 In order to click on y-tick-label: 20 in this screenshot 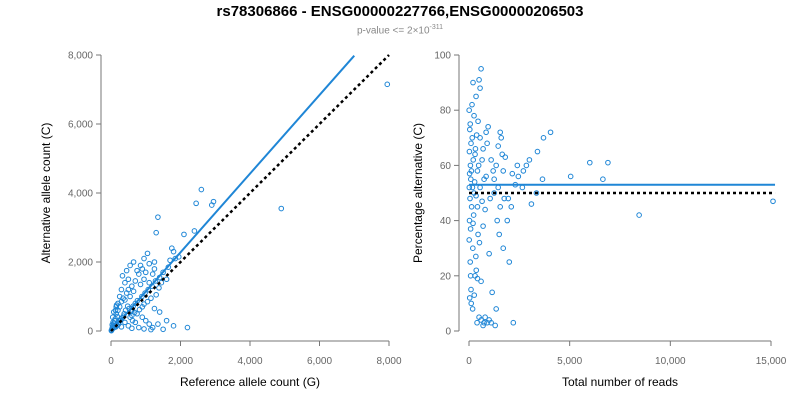, I will do `click(446, 276)`.